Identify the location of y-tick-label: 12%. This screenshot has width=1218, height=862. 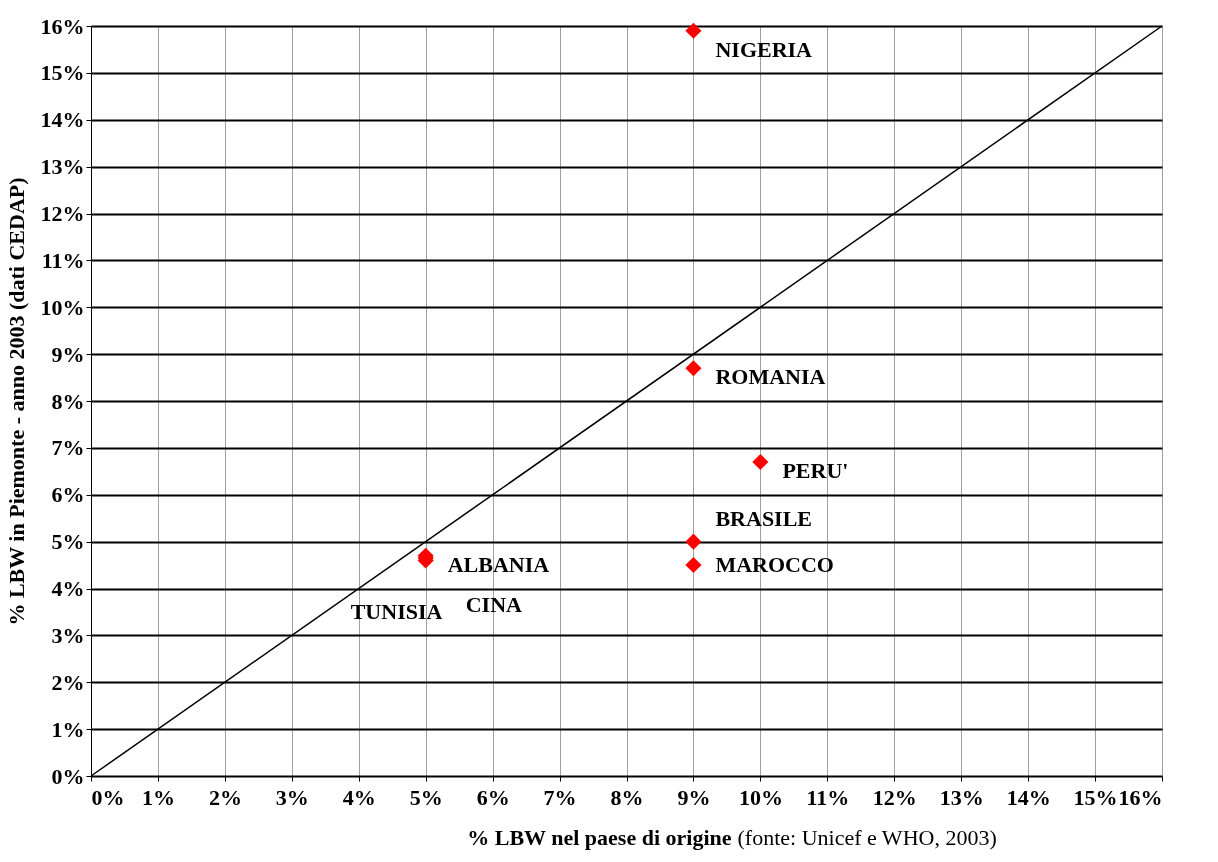
(62, 213).